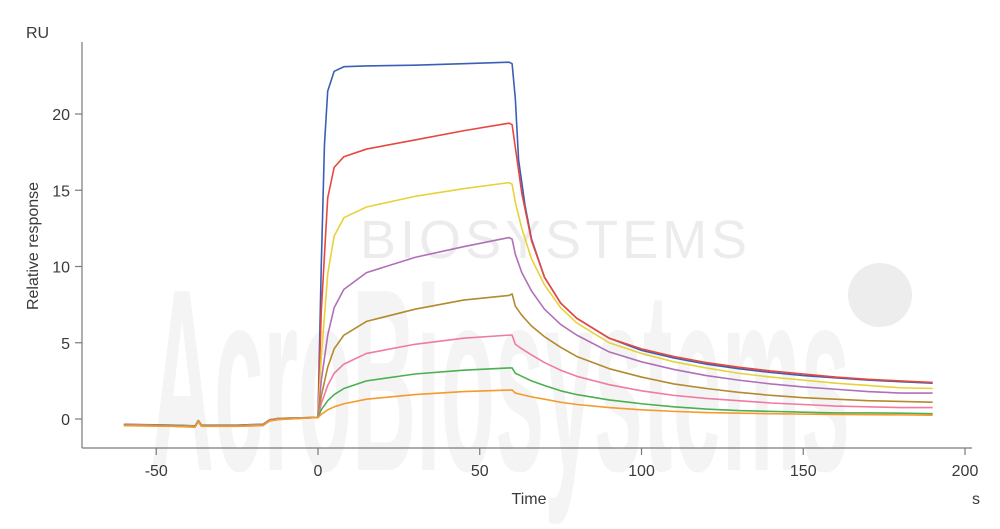  Describe the element at coordinates (562, 464) in the screenshot. I see `x-ticks: -50 0 50 100 150 200` at that location.